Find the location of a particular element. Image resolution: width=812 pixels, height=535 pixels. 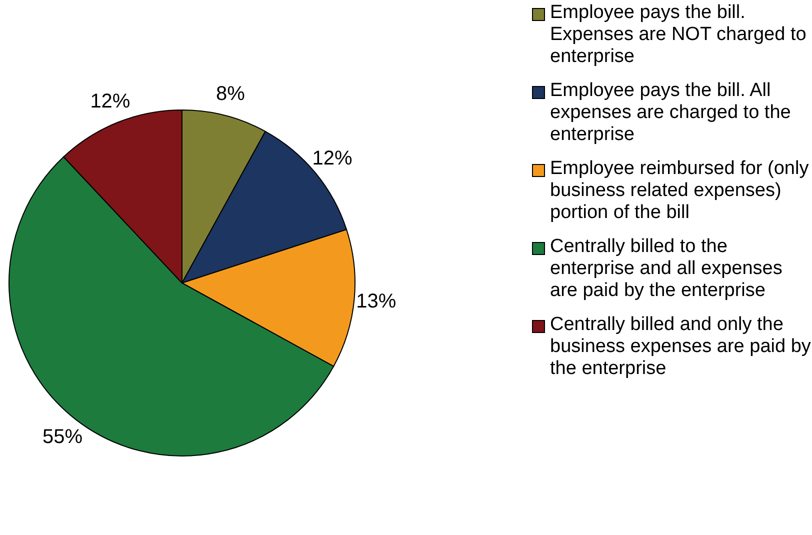

data-label: 8% is located at coordinates (231, 94).